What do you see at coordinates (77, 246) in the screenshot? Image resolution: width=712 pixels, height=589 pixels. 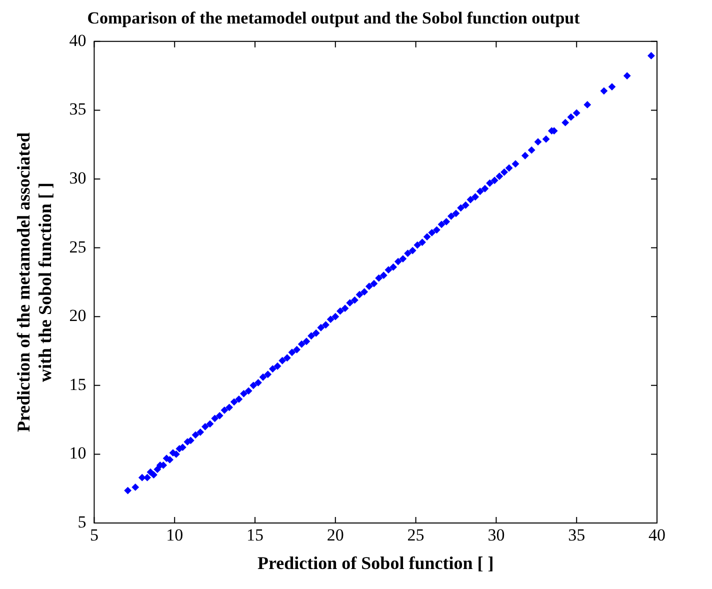 I see `y-tick-label: 25` at bounding box center [77, 246].